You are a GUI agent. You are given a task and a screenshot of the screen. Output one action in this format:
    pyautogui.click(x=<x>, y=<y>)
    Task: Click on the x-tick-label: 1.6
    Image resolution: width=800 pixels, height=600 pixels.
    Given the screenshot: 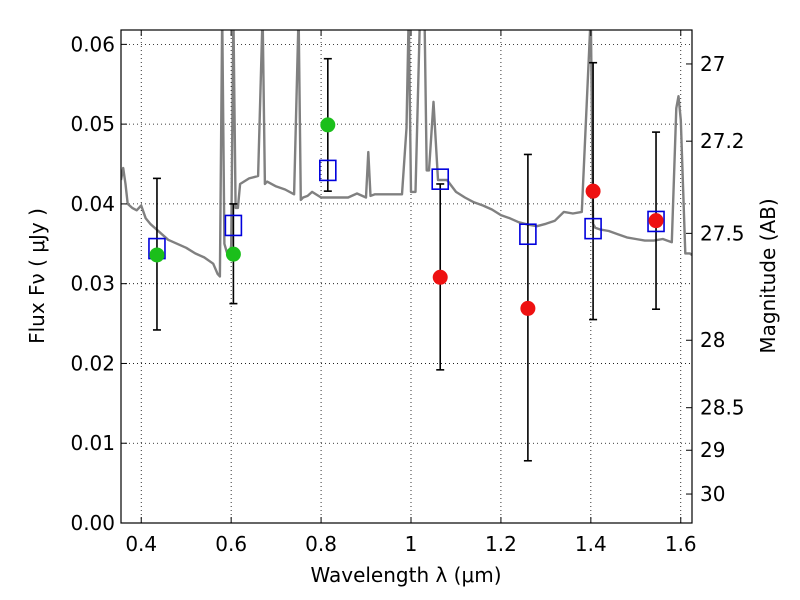 What is the action you would take?
    pyautogui.click(x=681, y=544)
    